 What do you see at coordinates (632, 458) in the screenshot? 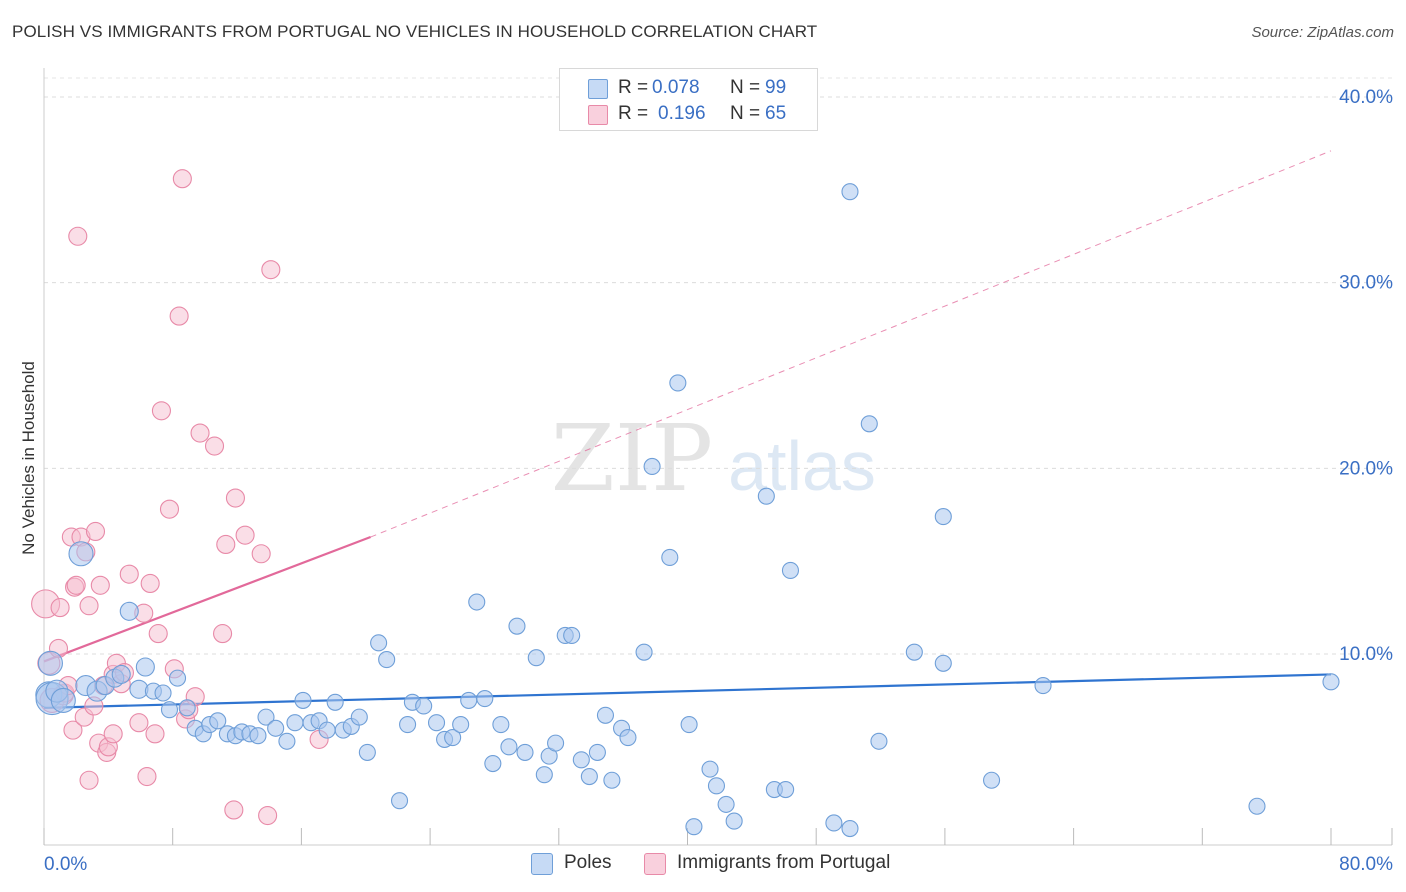
I see `watermark-zip: ZIP` at bounding box center [632, 458].